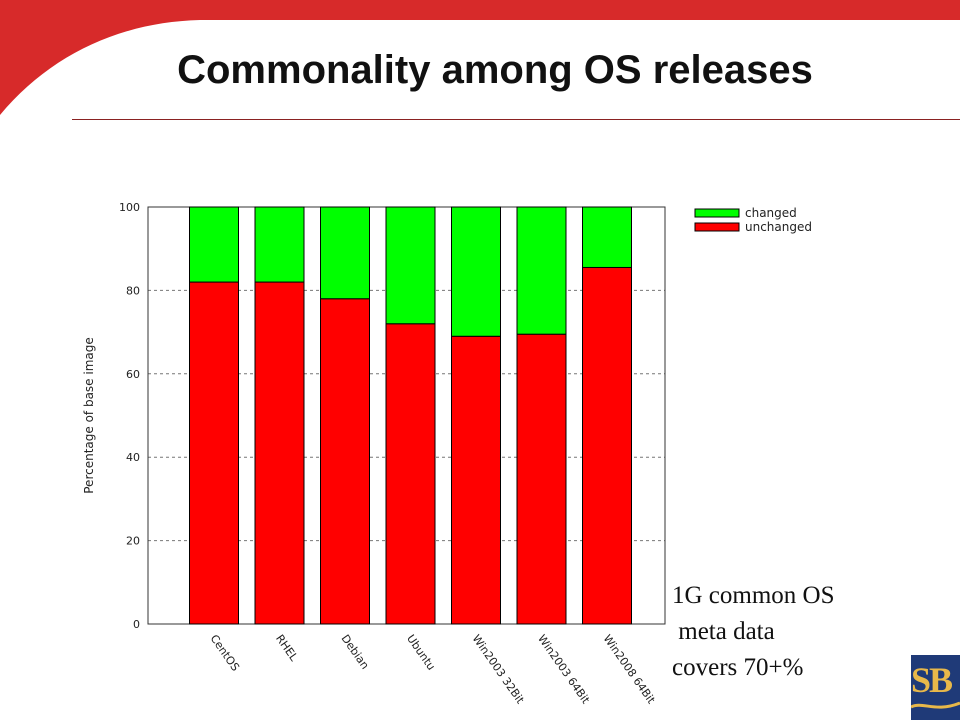 Image resolution: width=960 pixels, height=720 pixels. Describe the element at coordinates (495, 70) in the screenshot. I see `slide-title: Commonality among OS releases` at that location.